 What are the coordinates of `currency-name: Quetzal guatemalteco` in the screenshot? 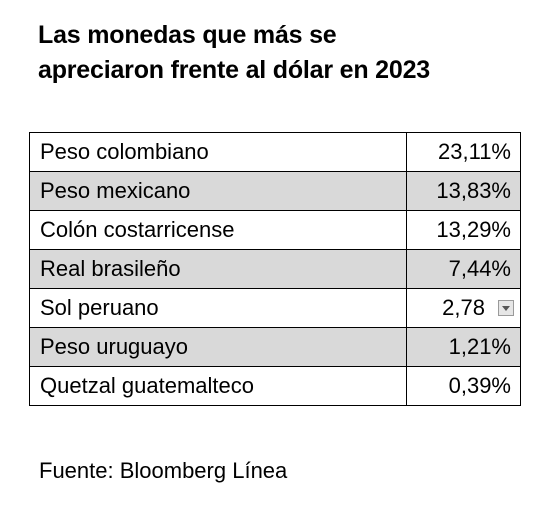 It's located at (218, 386).